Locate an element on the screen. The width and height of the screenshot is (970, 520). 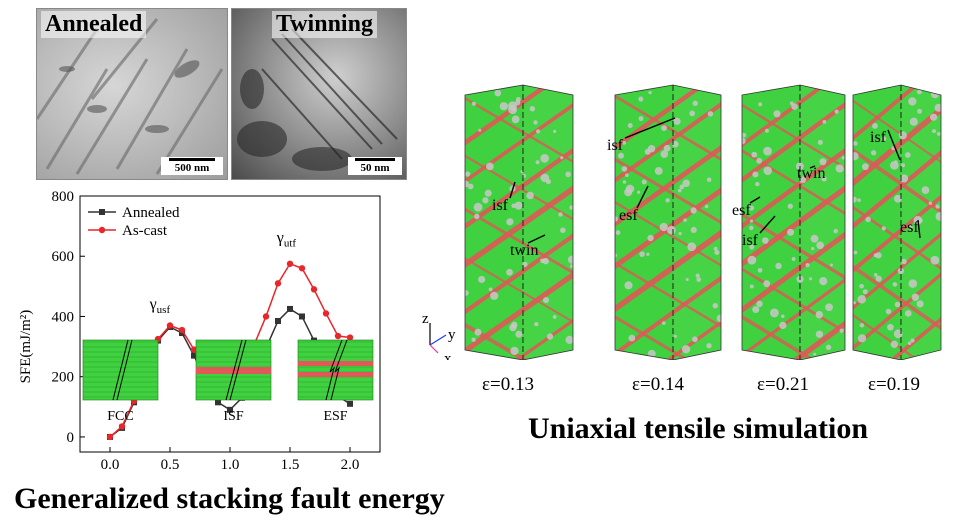
defect-label-esf: esf is located at coordinates (741, 210).